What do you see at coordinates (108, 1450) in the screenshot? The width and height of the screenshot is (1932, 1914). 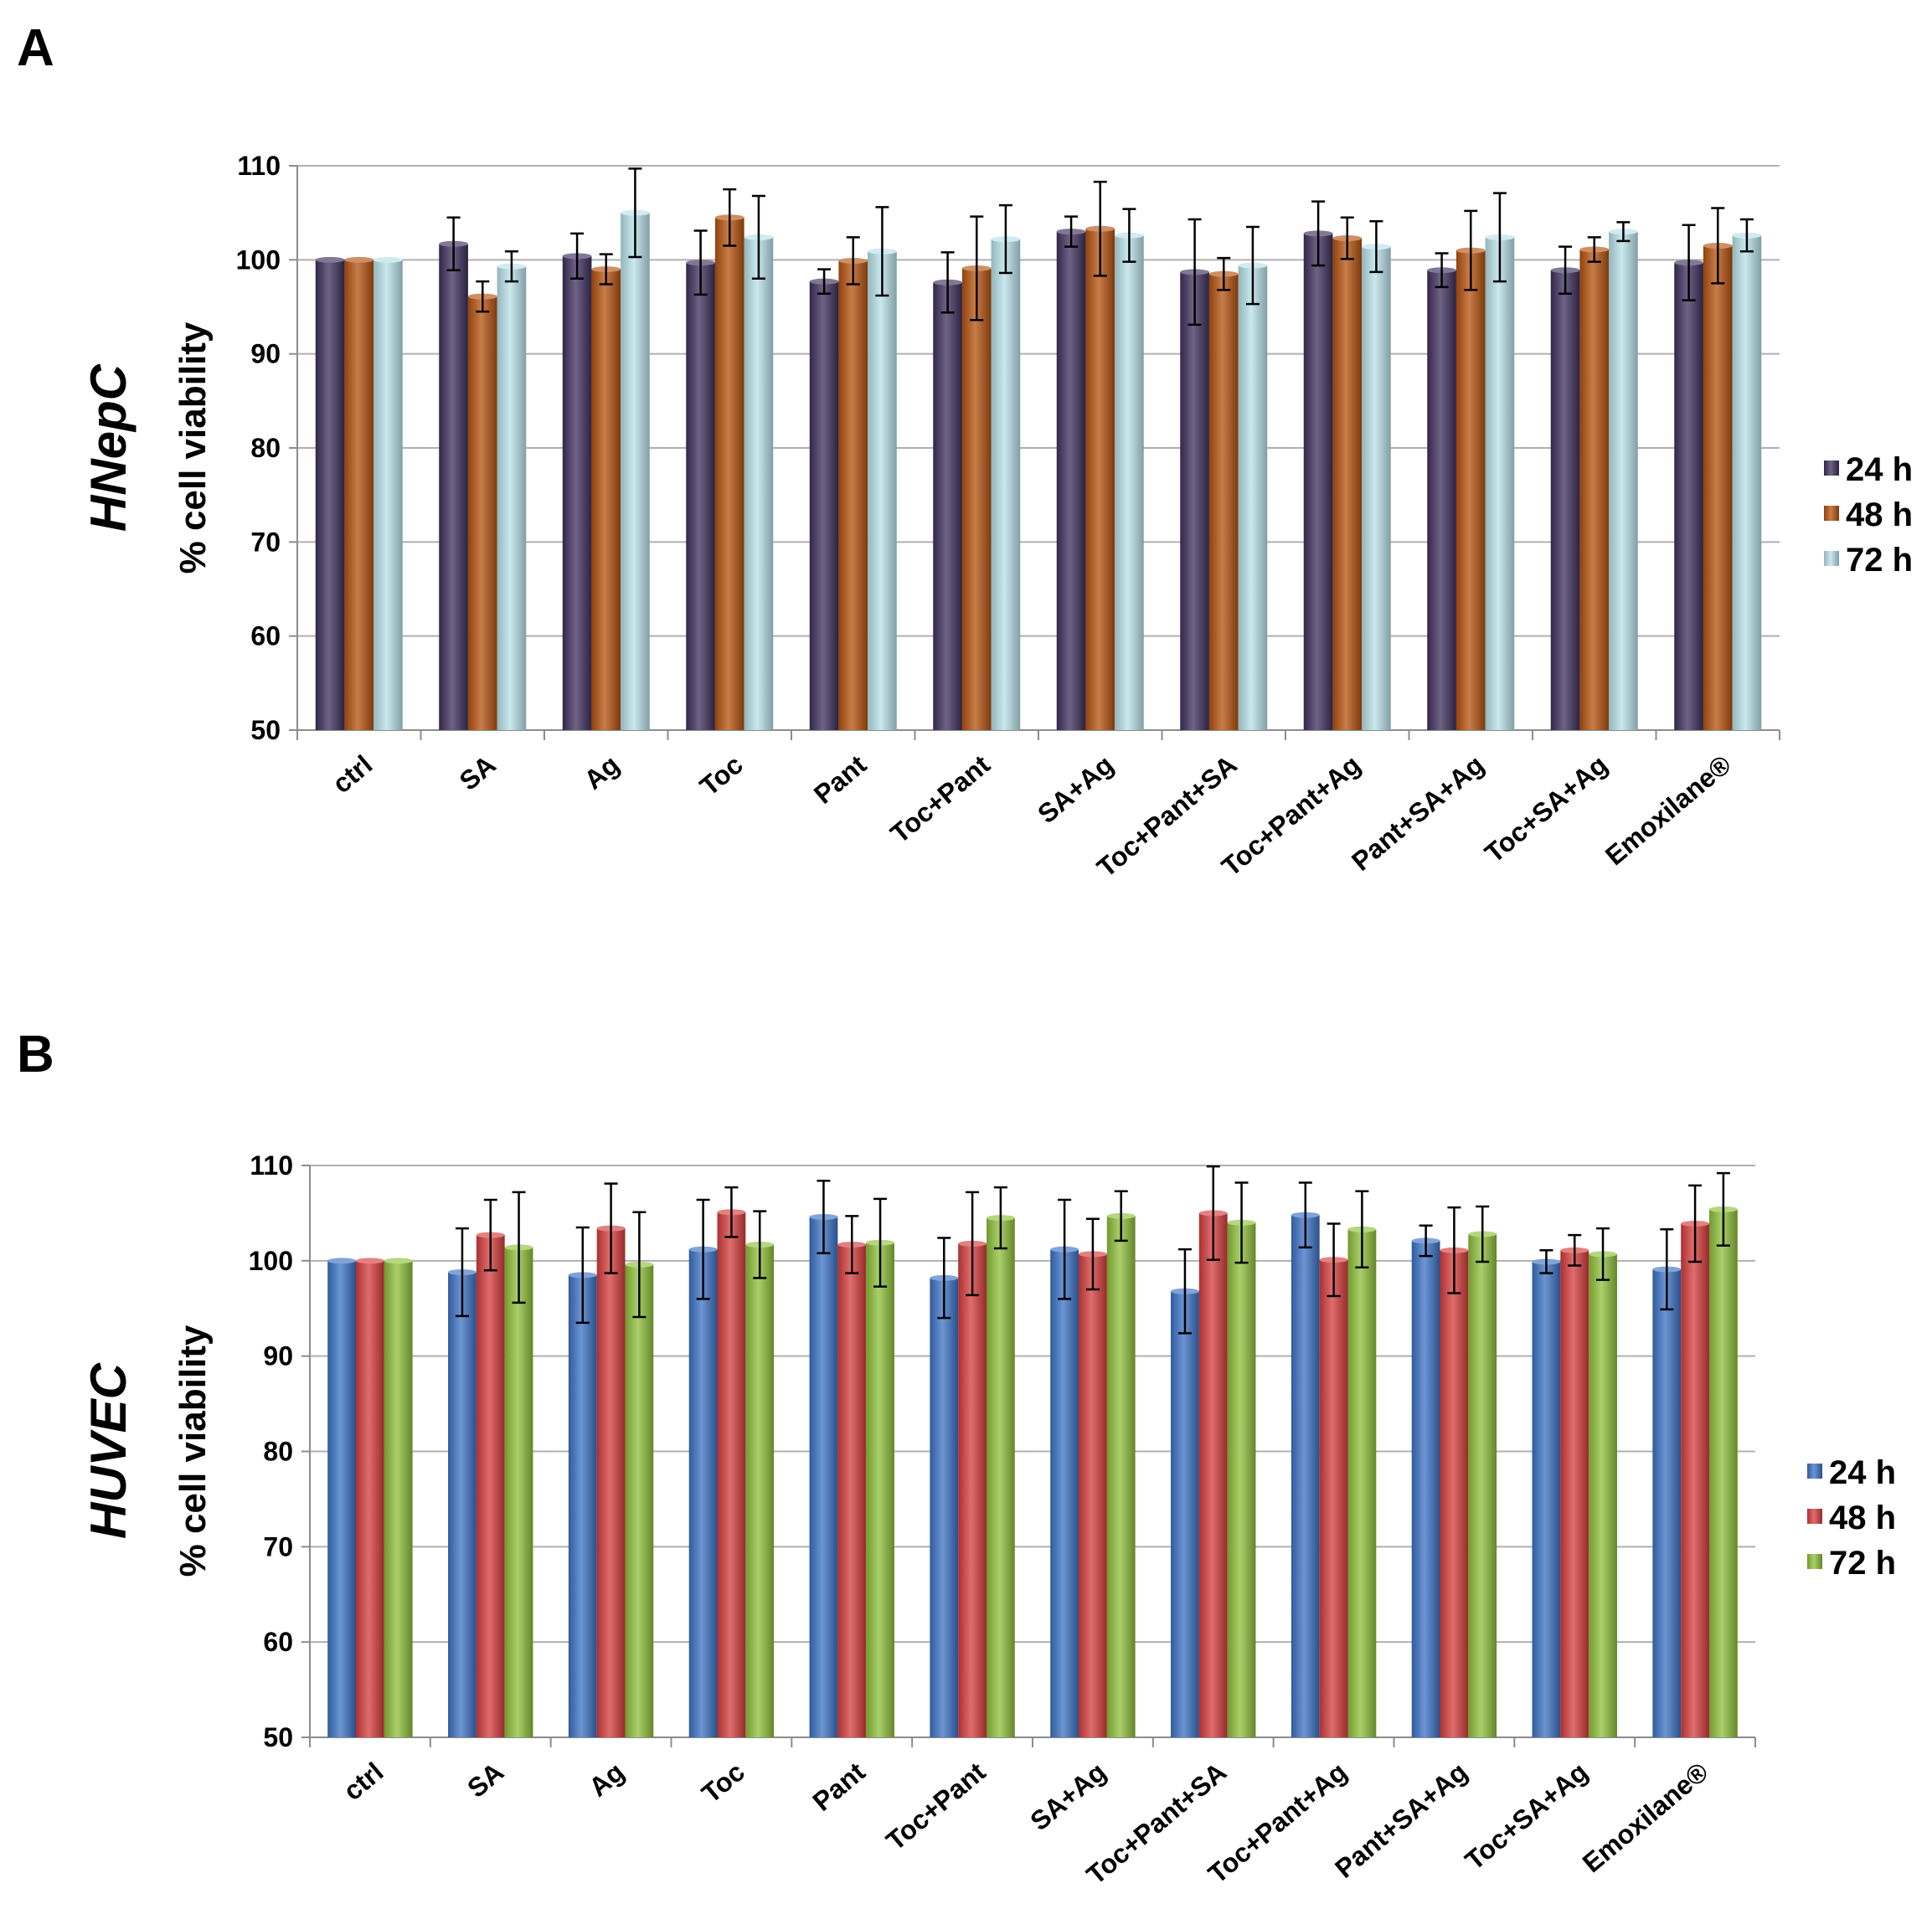 I see `cell-type-label: HUVEC` at bounding box center [108, 1450].